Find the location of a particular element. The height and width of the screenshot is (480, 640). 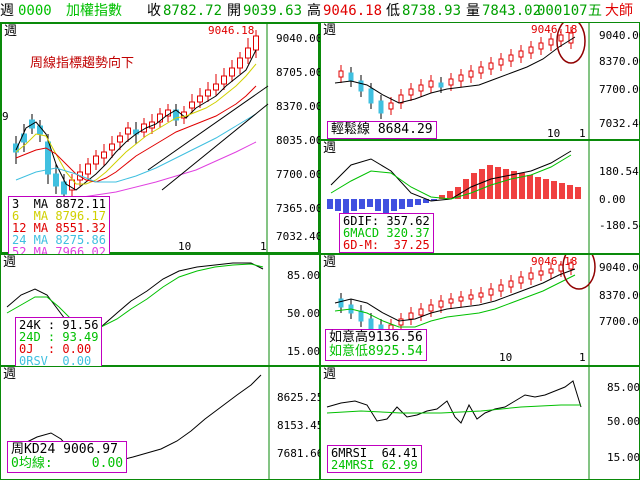

kd24-line is located at coordinates (141, 419).